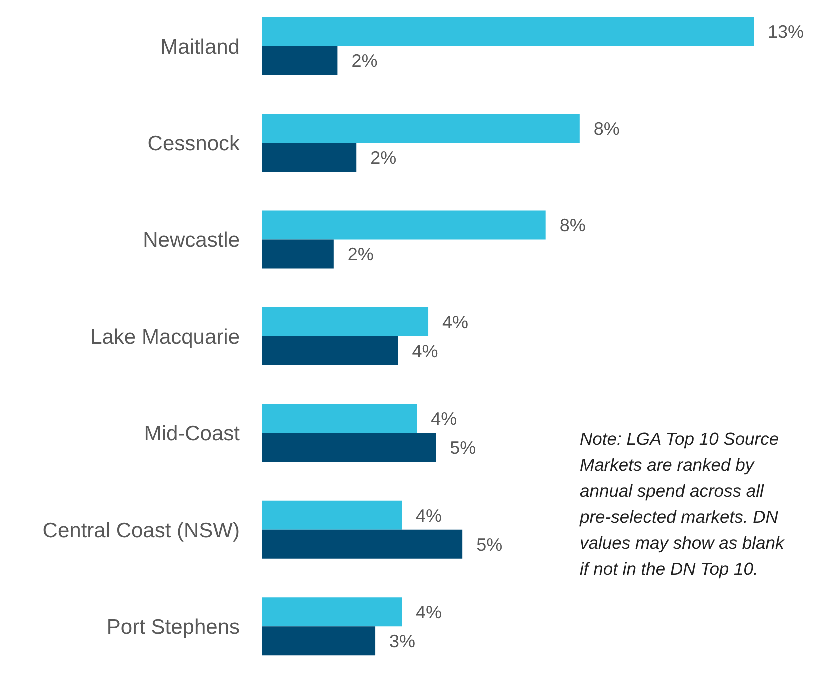 The height and width of the screenshot is (683, 822). I want to click on y-tick-label: Maitland, so click(200, 47).